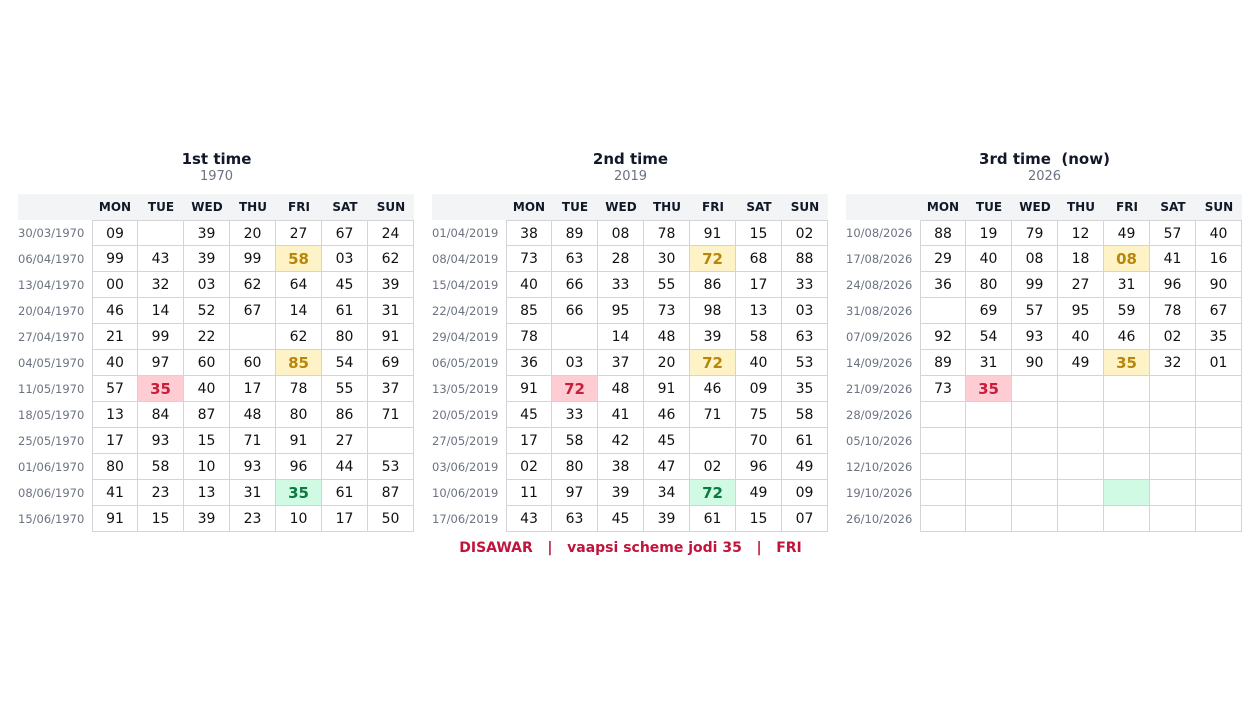  What do you see at coordinates (667, 467) in the screenshot?
I see `cell: 47` at bounding box center [667, 467].